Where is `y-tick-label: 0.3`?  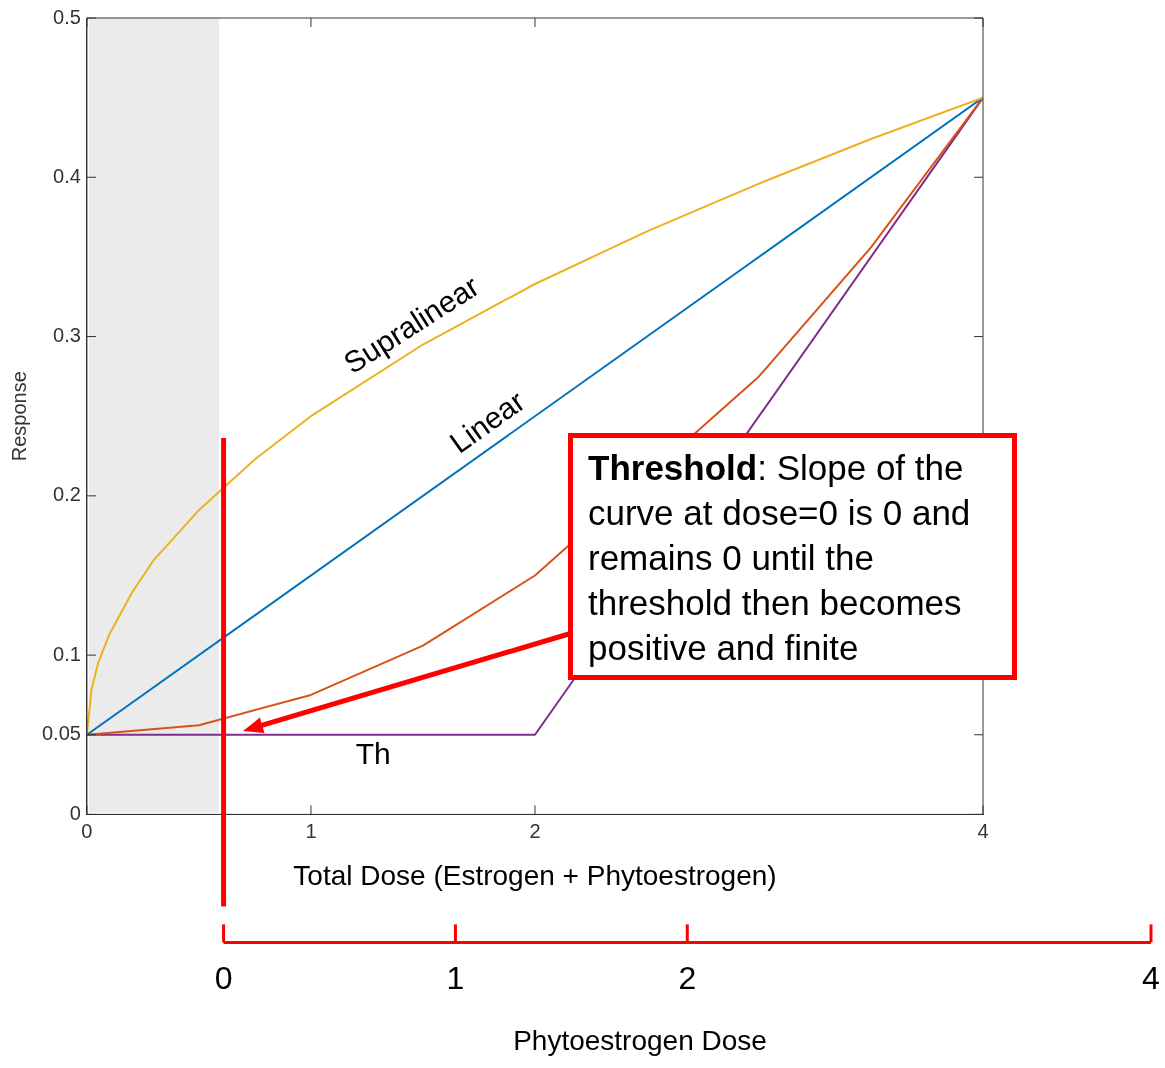 y-tick-label: 0.3 is located at coordinates (67, 335).